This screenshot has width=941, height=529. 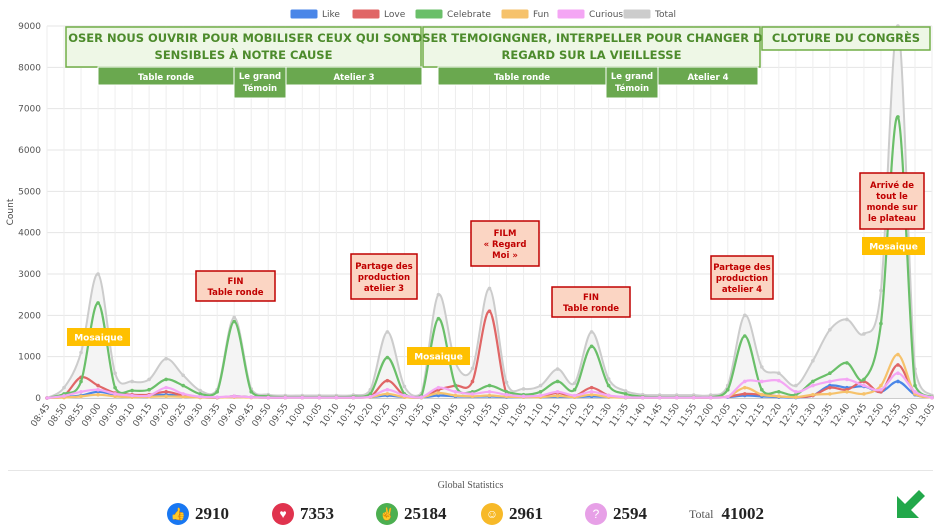 What do you see at coordinates (505, 234) in the screenshot?
I see `event-callout-text: FILM` at bounding box center [505, 234].